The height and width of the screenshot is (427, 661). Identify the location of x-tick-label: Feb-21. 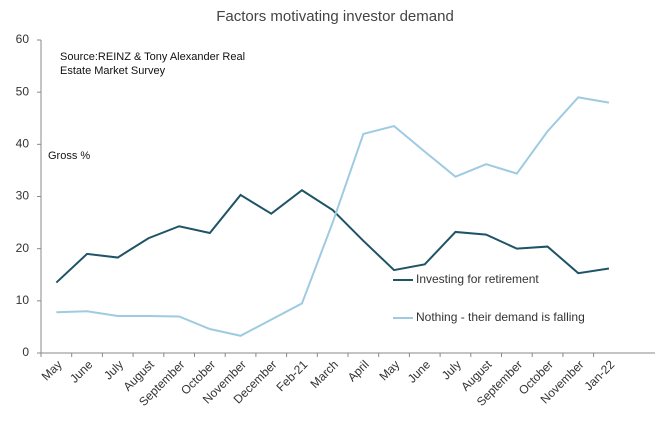
(292, 375).